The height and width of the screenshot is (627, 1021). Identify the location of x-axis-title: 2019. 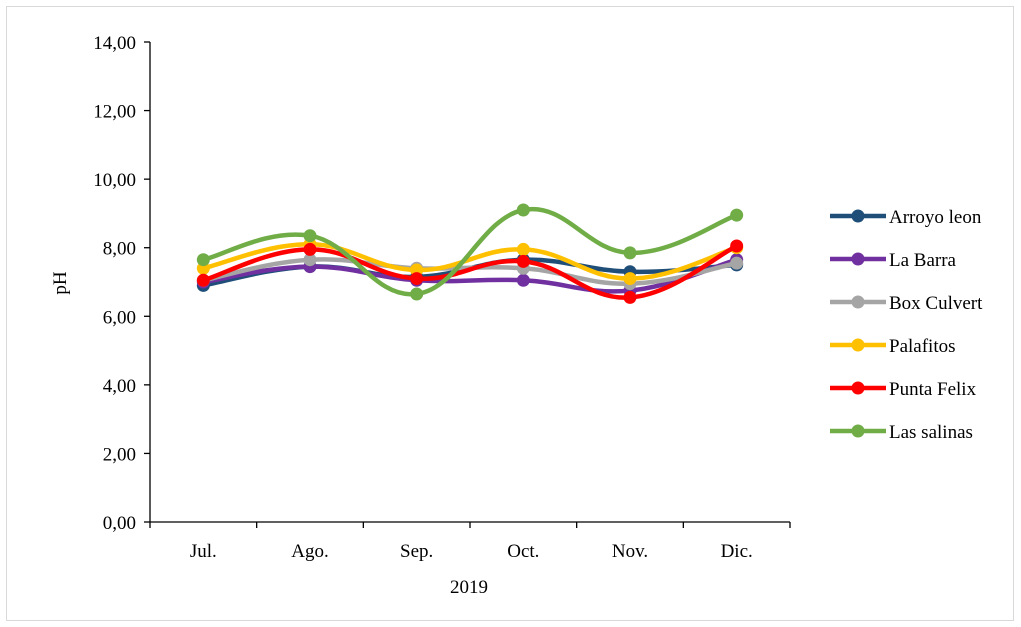
(469, 587).